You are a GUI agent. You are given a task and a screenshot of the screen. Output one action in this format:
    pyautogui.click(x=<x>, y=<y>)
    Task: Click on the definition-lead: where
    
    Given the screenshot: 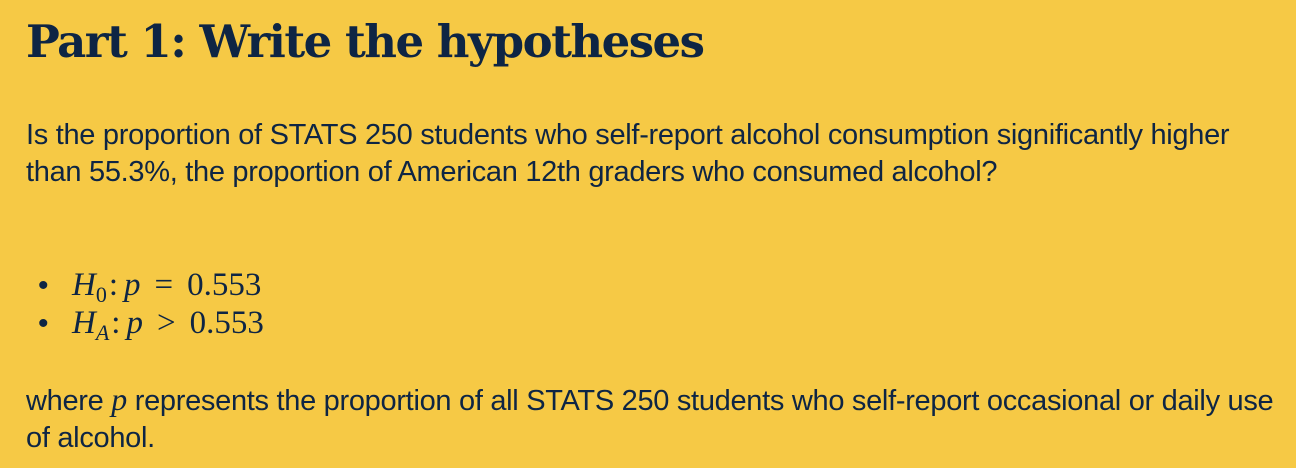 What is the action you would take?
    pyautogui.click(x=69, y=401)
    